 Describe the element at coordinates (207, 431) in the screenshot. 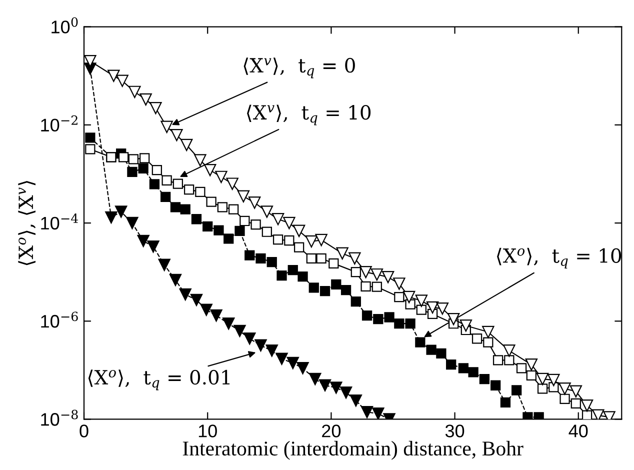

I see `x-tick-label: 10` at that location.